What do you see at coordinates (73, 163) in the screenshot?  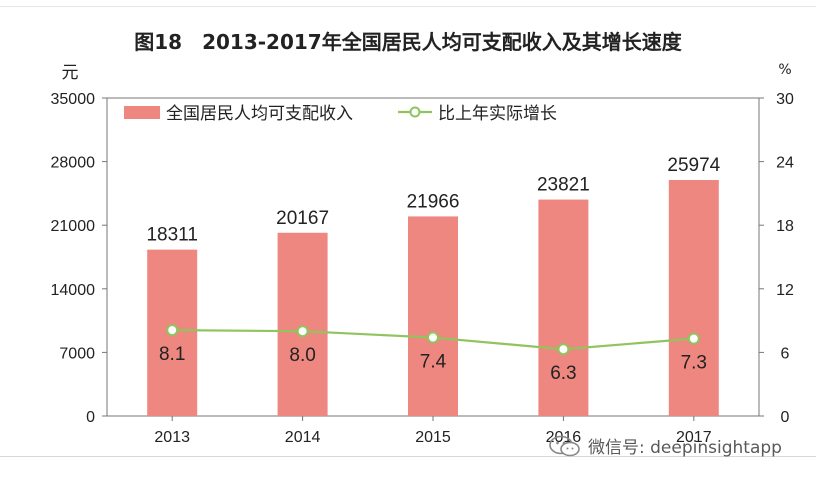 I see `left-axis-tick-label: 28000` at bounding box center [73, 163].